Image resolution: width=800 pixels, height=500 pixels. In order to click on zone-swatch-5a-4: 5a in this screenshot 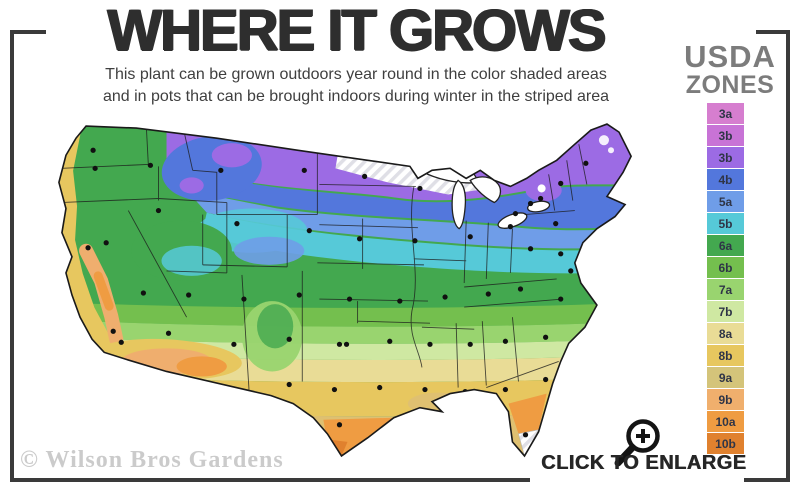, I will do `click(725, 201)`.